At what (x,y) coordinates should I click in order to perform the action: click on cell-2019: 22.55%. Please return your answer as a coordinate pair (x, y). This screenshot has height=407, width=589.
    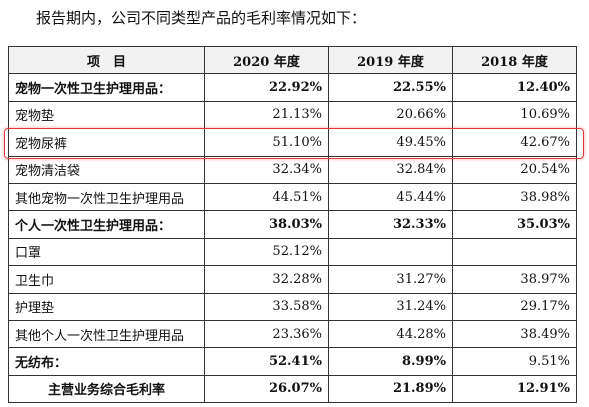
    Looking at the image, I should click on (390, 87).